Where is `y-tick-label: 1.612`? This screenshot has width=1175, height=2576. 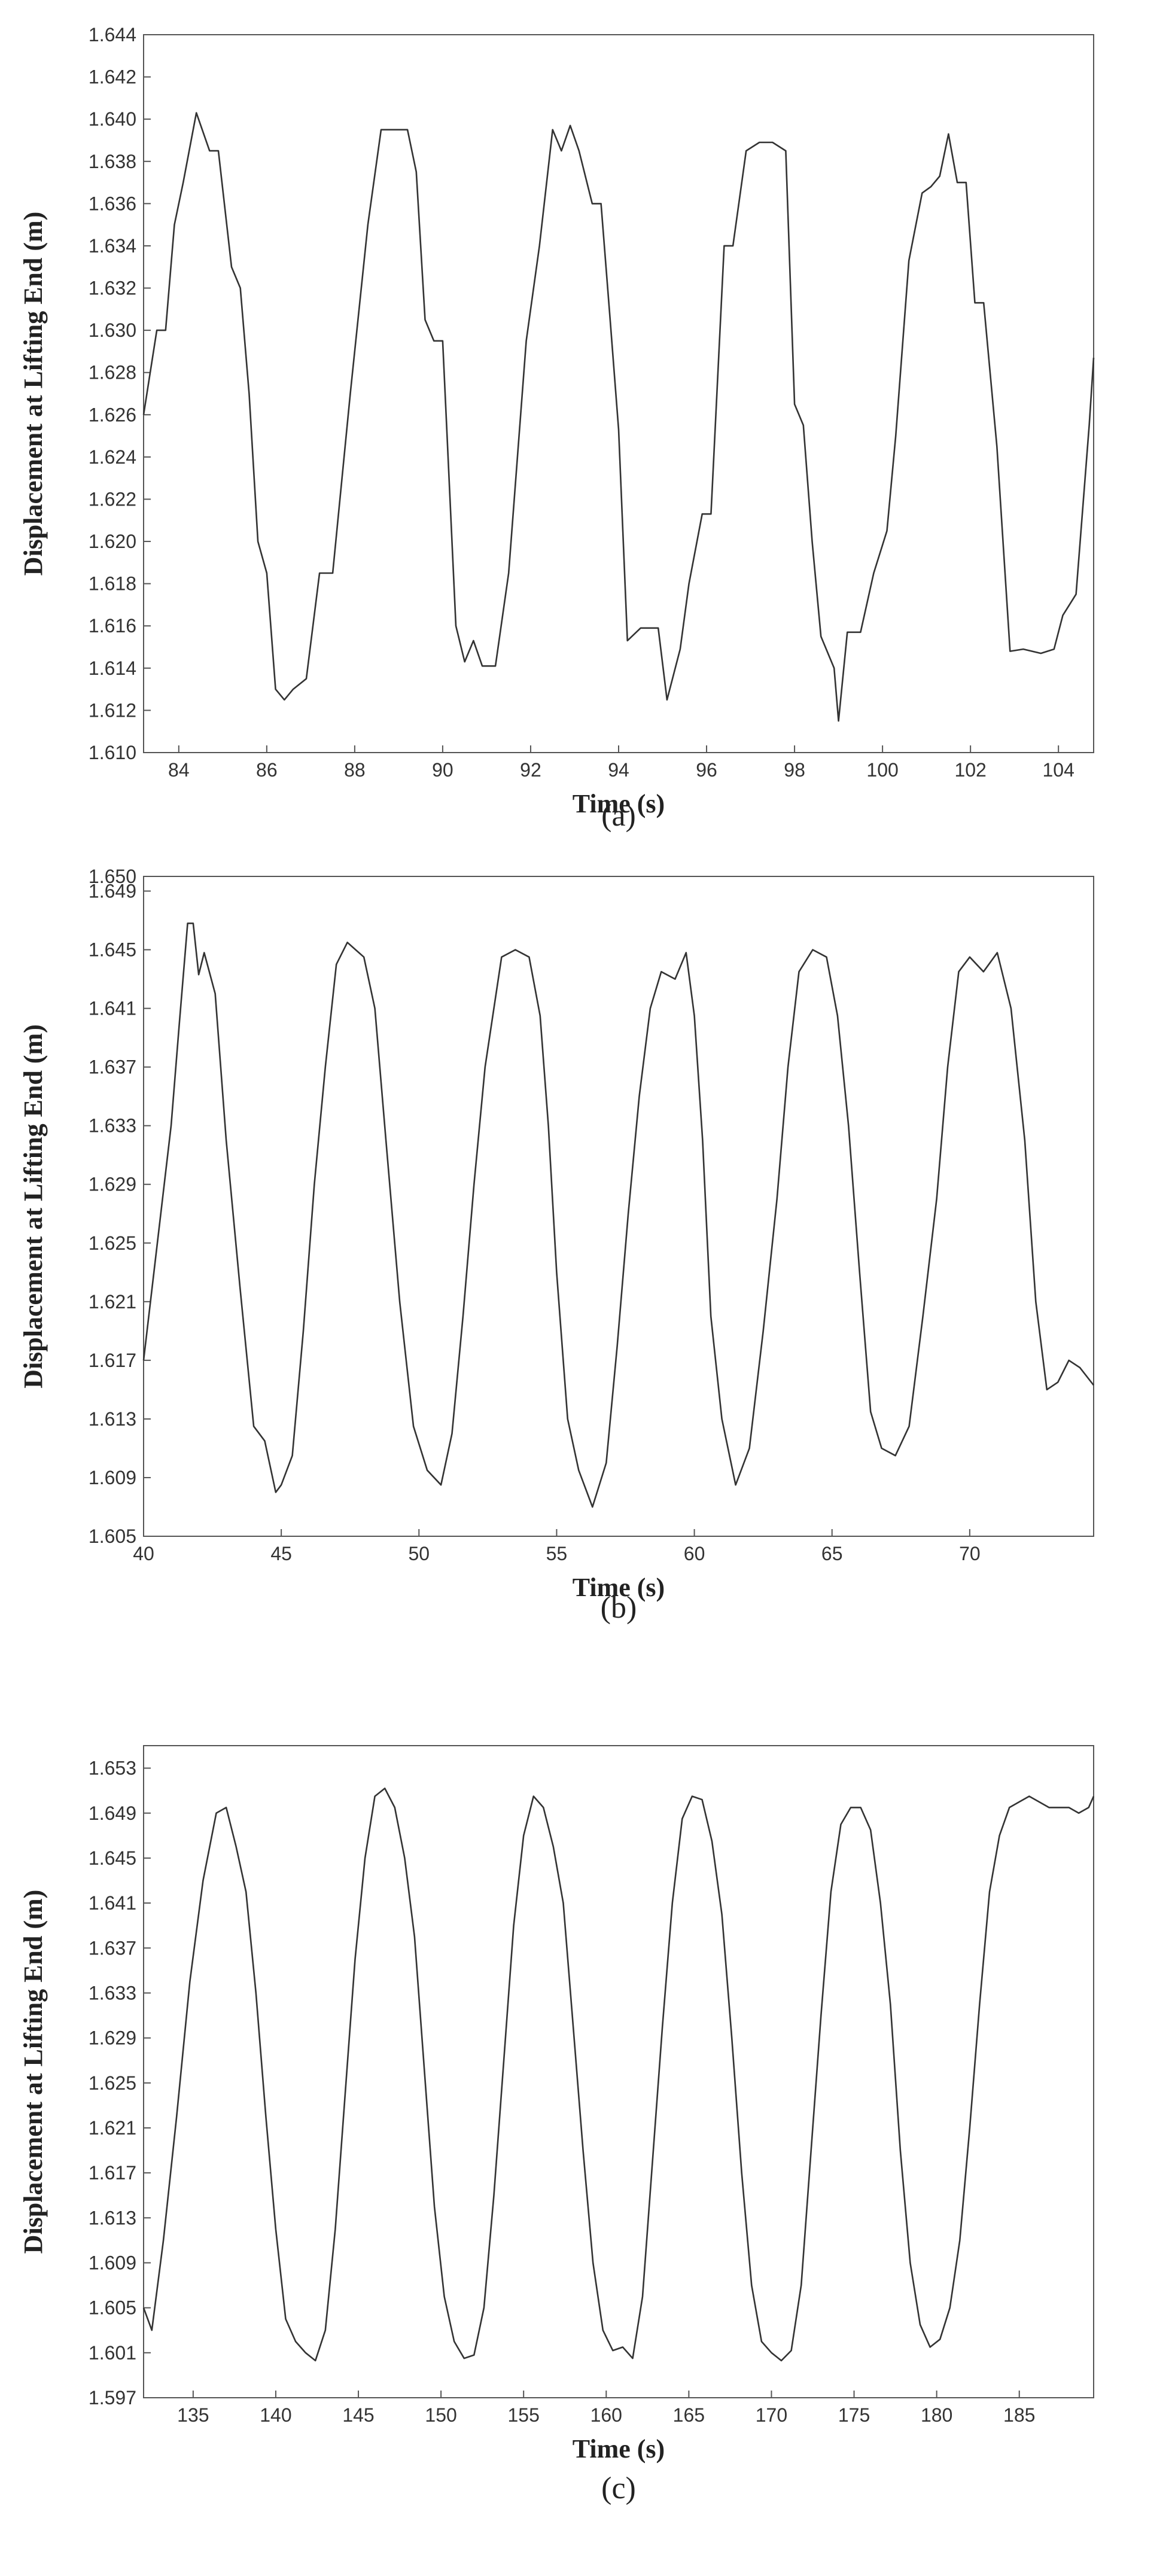 y-tick-label: 1.612 is located at coordinates (112, 710).